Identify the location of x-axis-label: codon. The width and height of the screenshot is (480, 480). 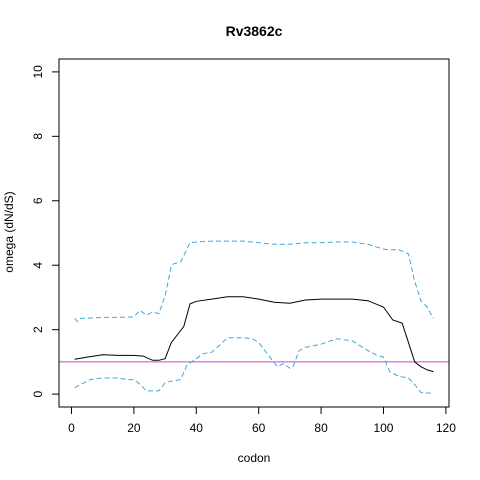
(254, 458).